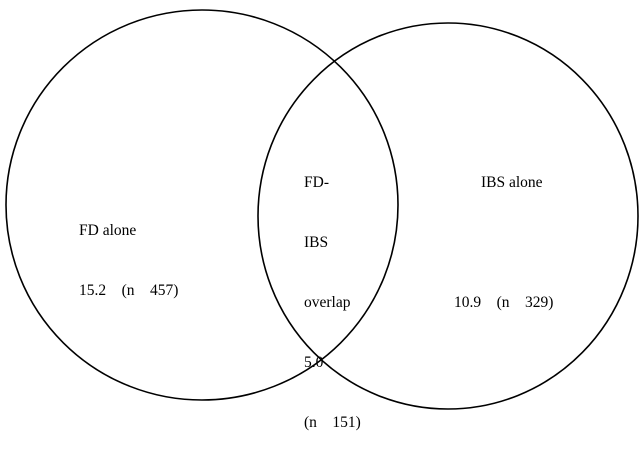 Image resolution: width=639 pixels, height=453 pixels. I want to click on ibs-alone-spacer, so click(503, 243).